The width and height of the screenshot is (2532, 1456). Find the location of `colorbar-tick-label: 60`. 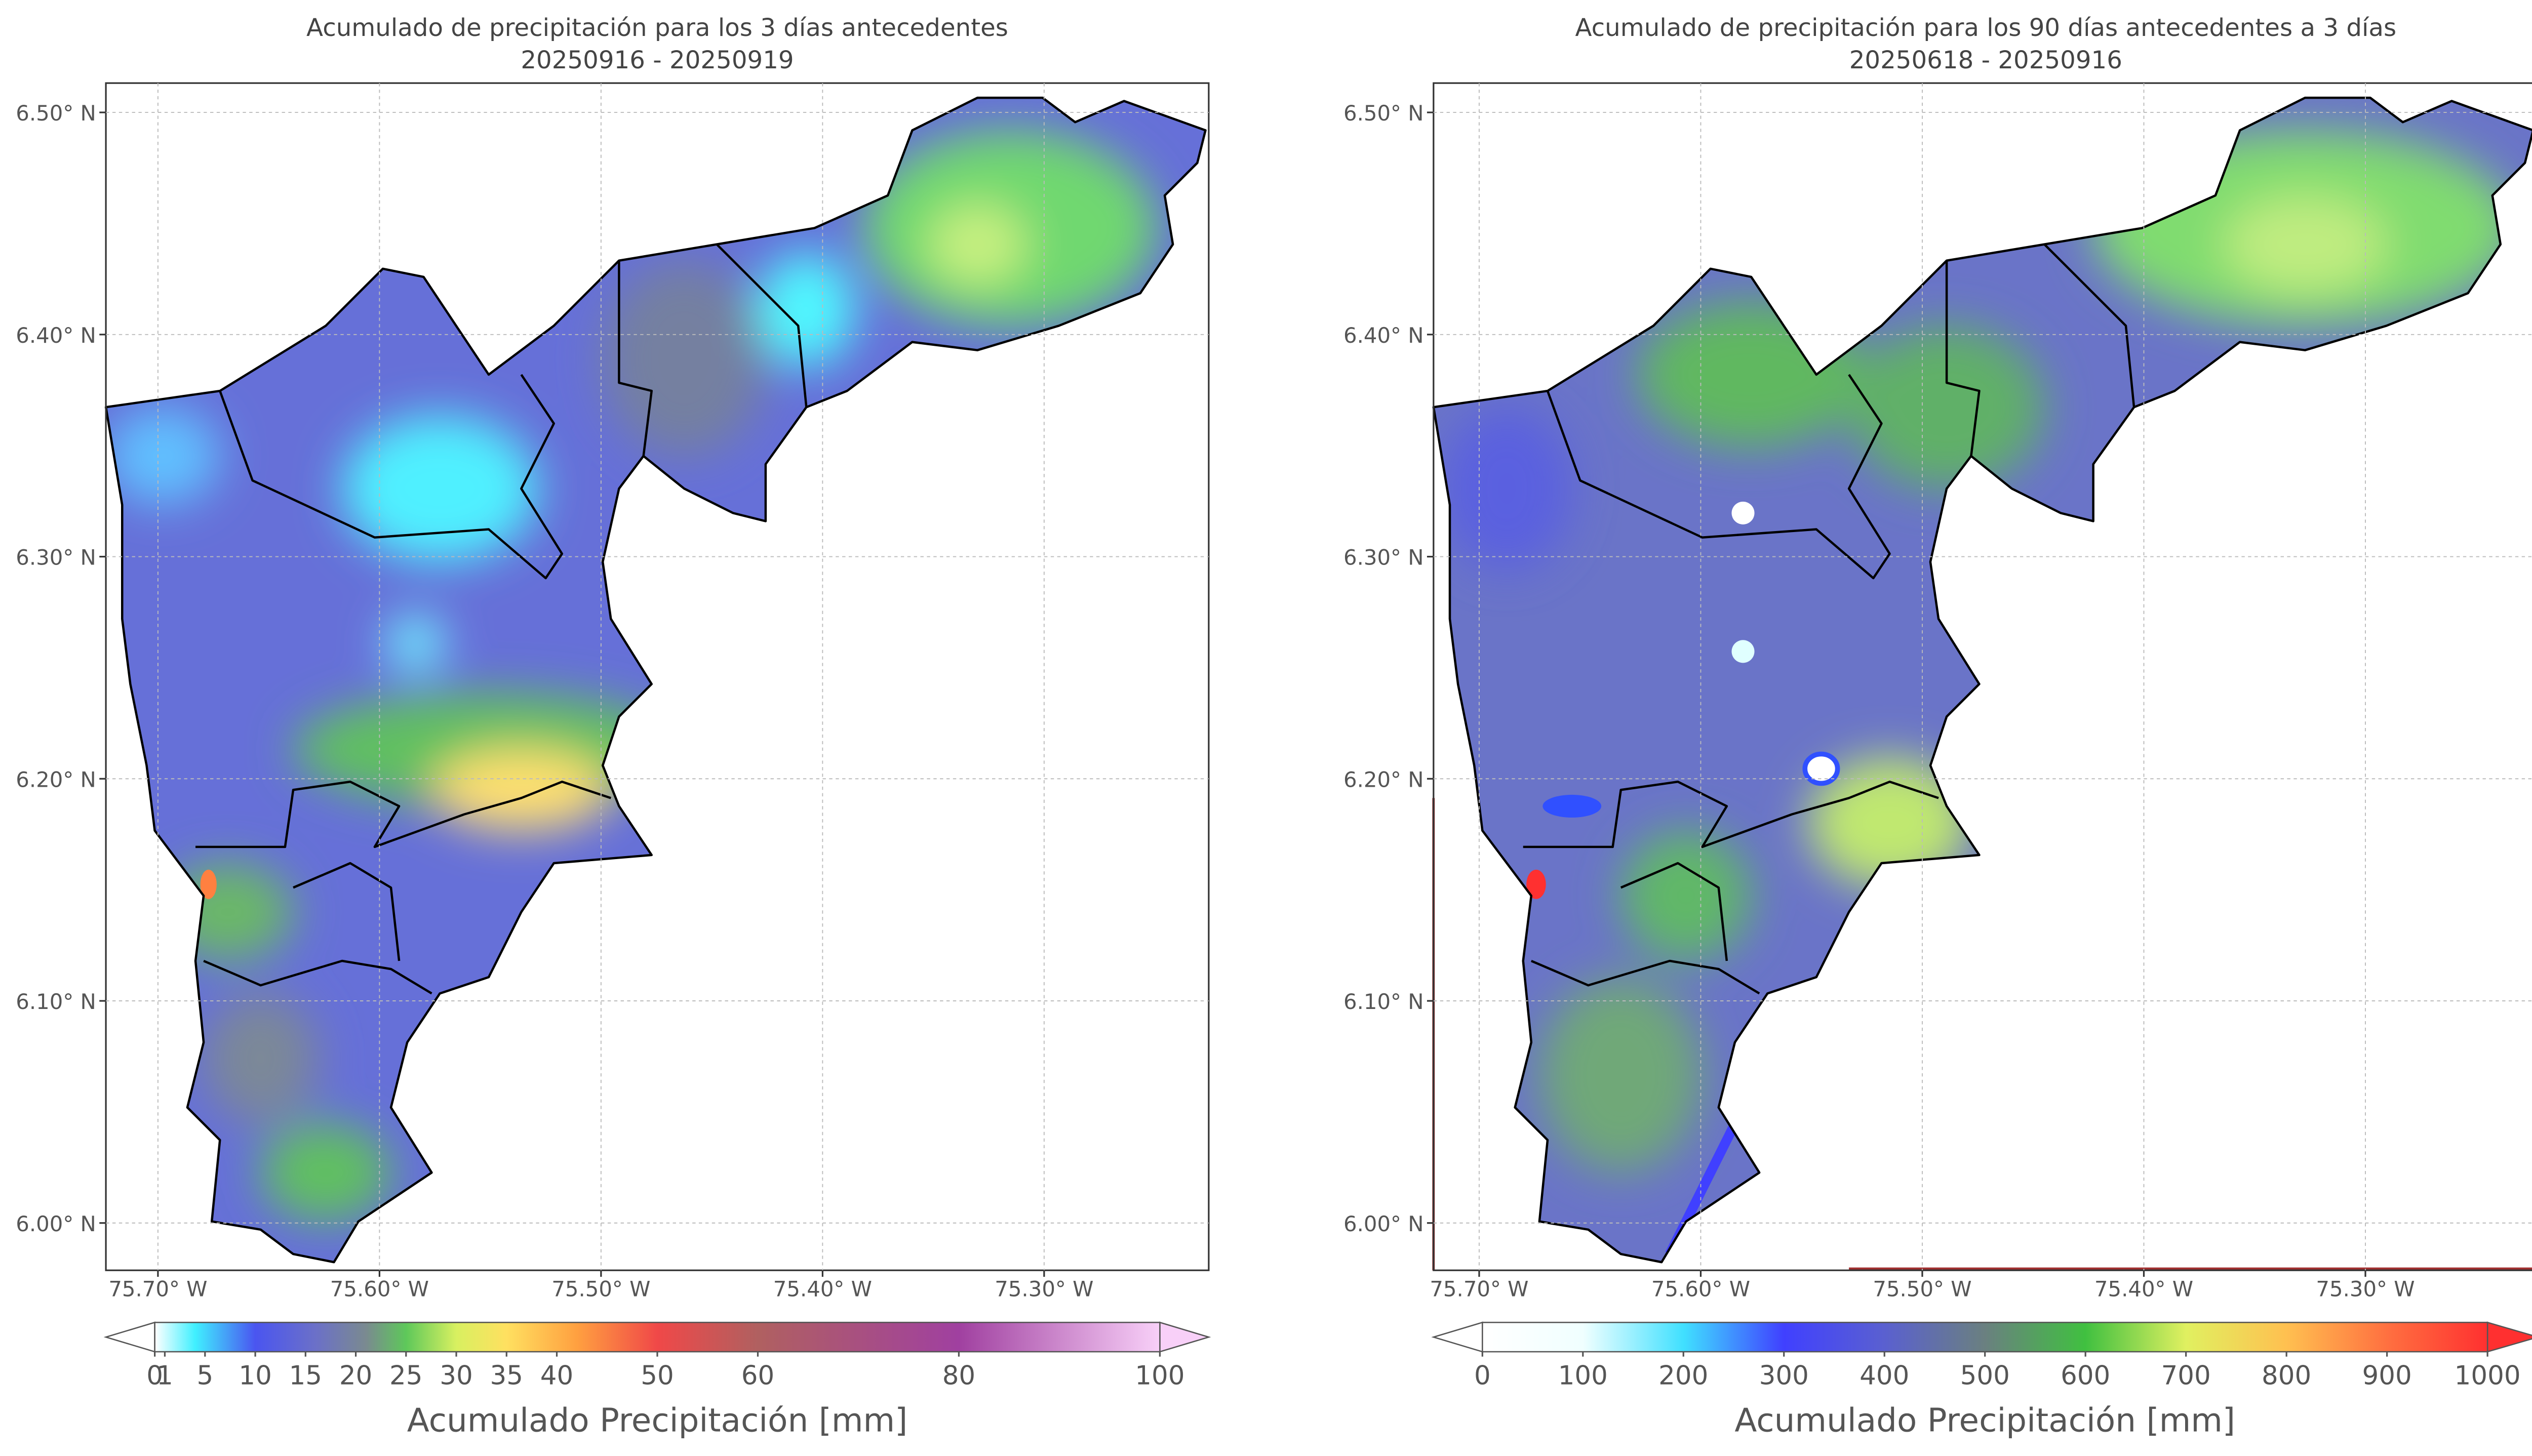

colorbar-tick-label: 60 is located at coordinates (757, 1375).